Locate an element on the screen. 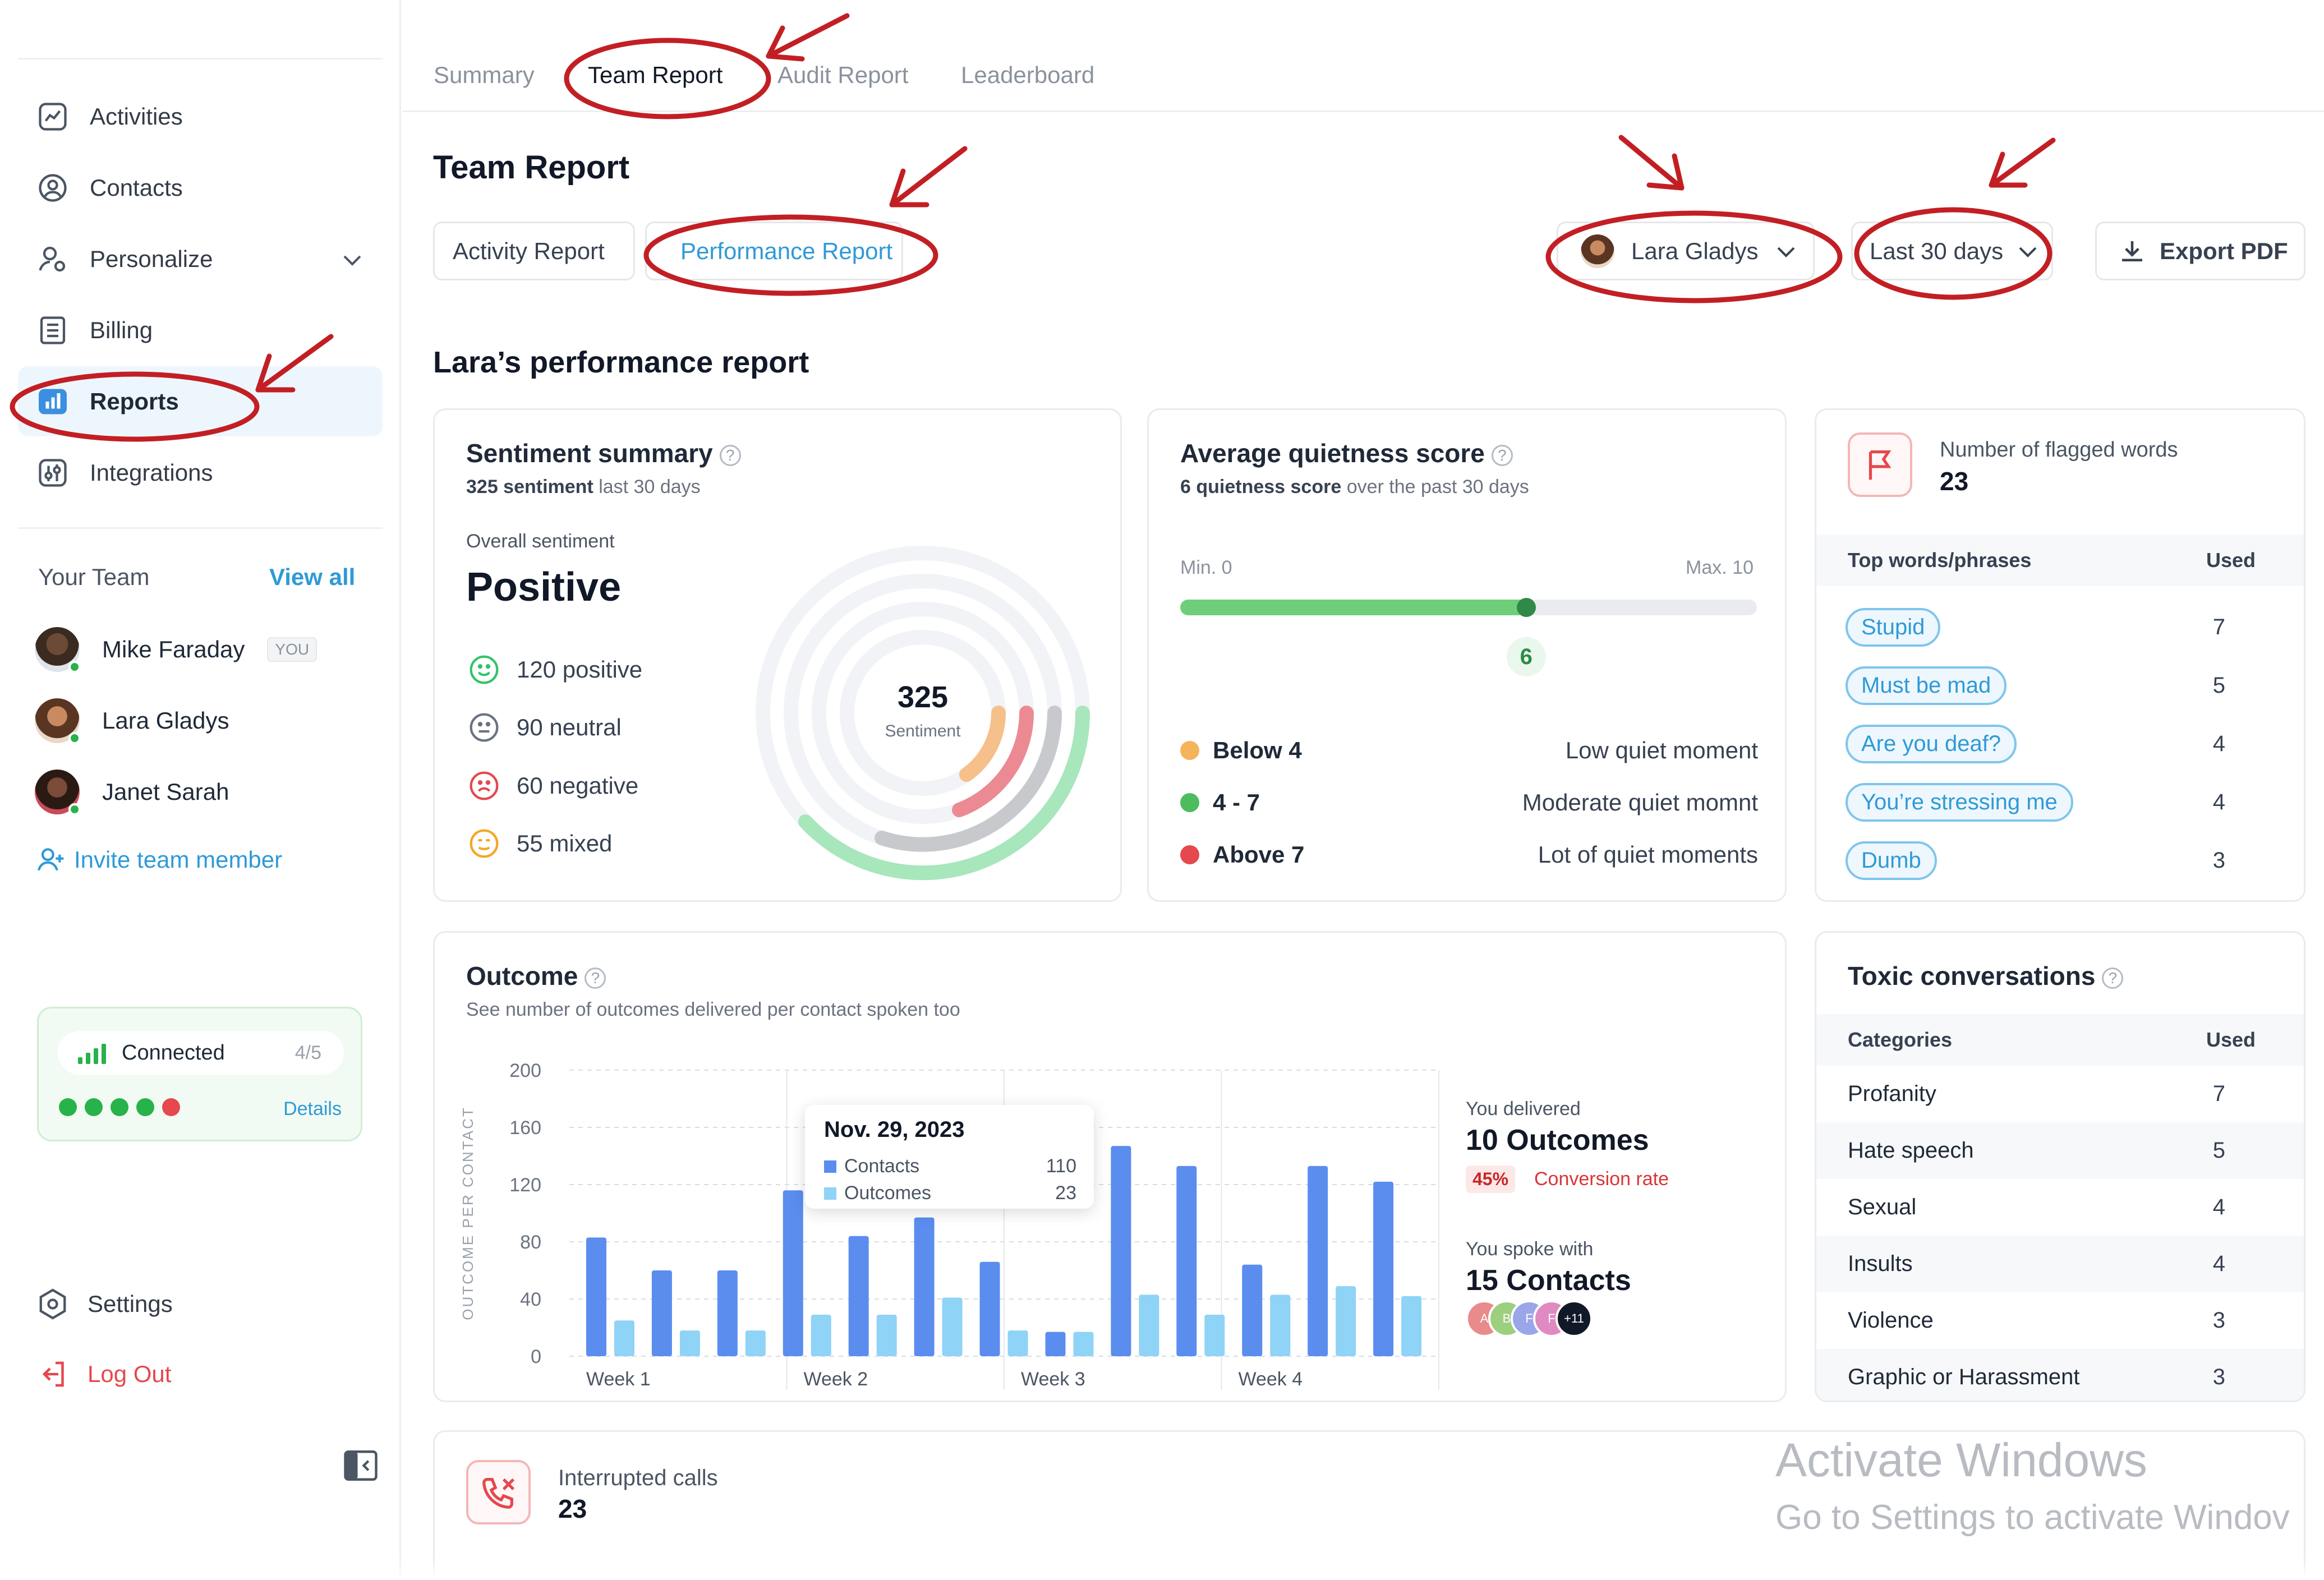 The width and height of the screenshot is (2324, 1580). legend-range: 4 - 7 is located at coordinates (1236, 802).